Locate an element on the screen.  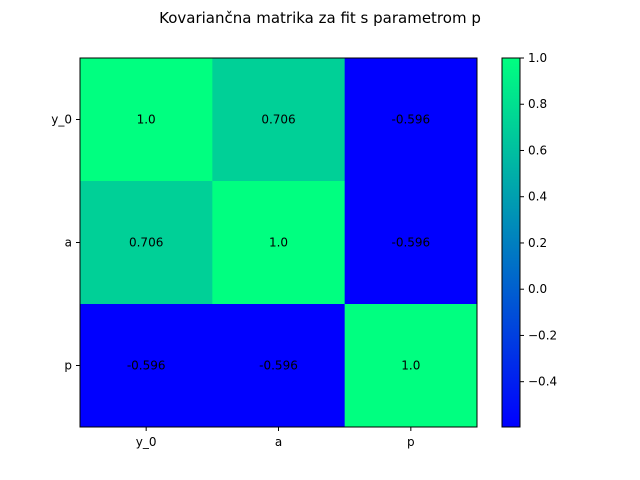
colorbar-tick-label: 1.0 is located at coordinates (537, 58).